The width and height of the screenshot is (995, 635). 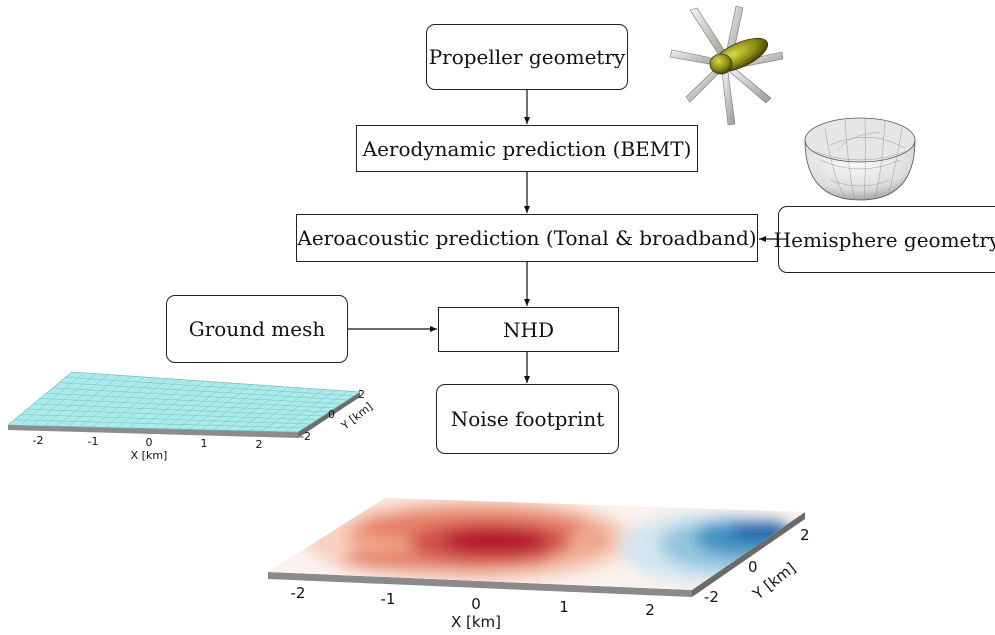 I want to click on fp-y-tick-3: 2, so click(x=805, y=535).